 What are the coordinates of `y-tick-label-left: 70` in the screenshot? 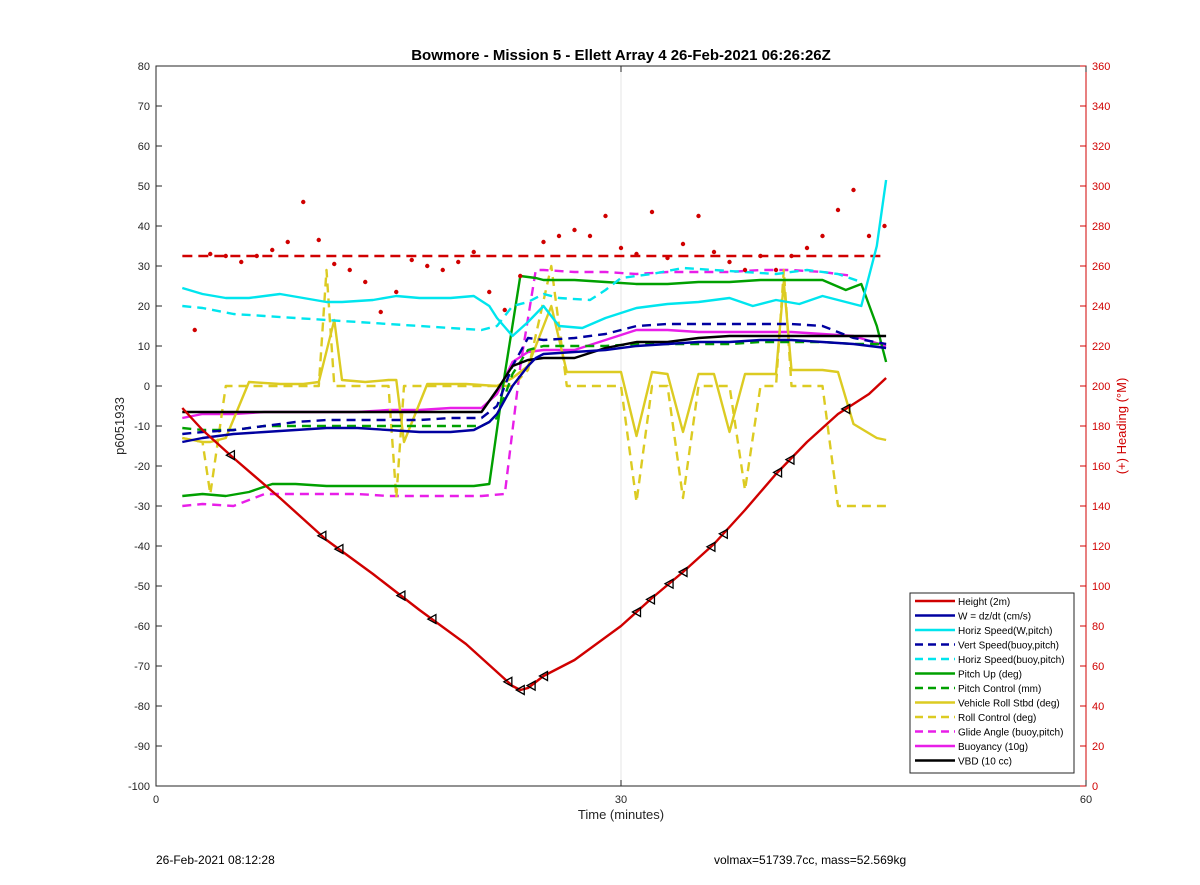 It's located at (144, 107).